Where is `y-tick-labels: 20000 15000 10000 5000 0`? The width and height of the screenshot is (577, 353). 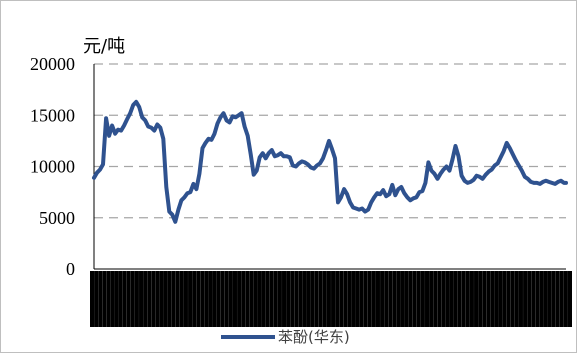 y-tick-labels: 20000 15000 10000 5000 0 is located at coordinates (52, 166).